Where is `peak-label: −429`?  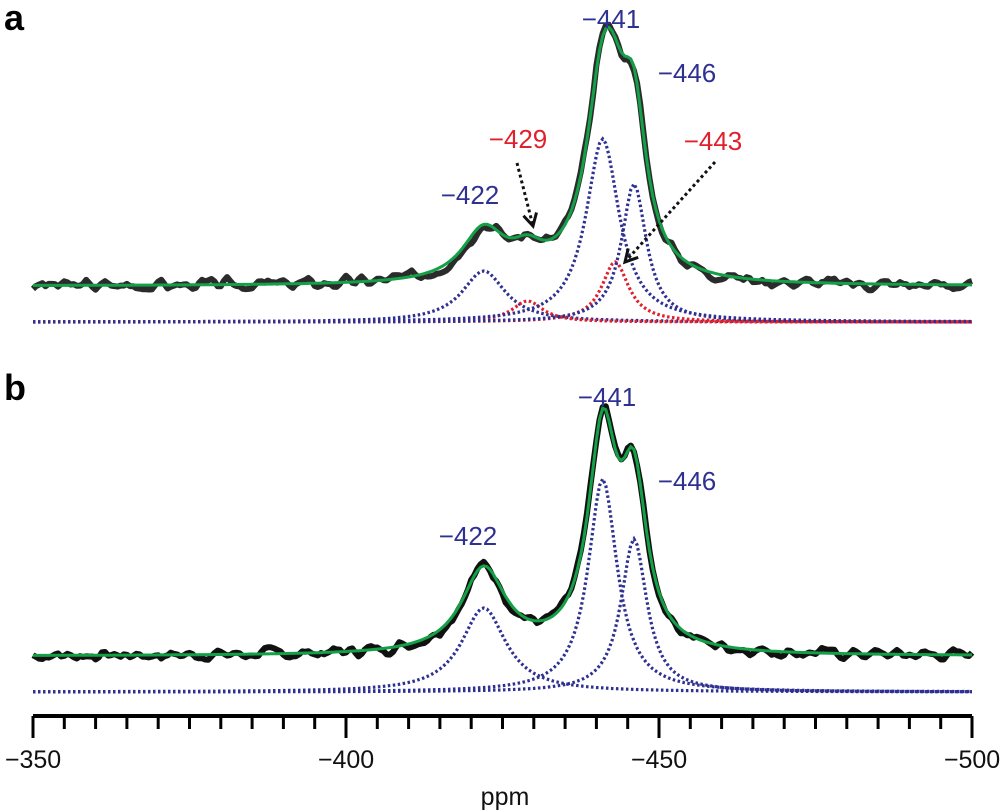
peak-label: −429 is located at coordinates (518, 139).